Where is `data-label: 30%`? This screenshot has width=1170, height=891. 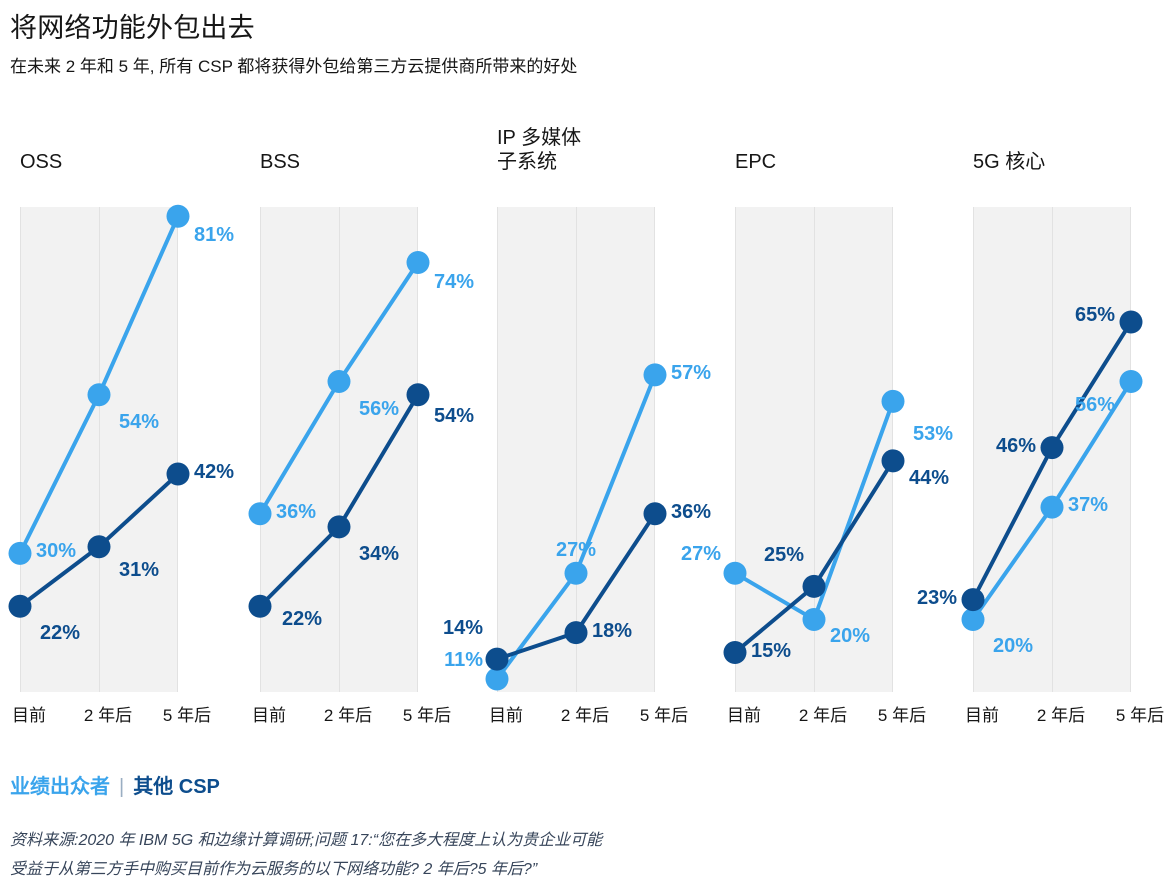 data-label: 30% is located at coordinates (56, 551).